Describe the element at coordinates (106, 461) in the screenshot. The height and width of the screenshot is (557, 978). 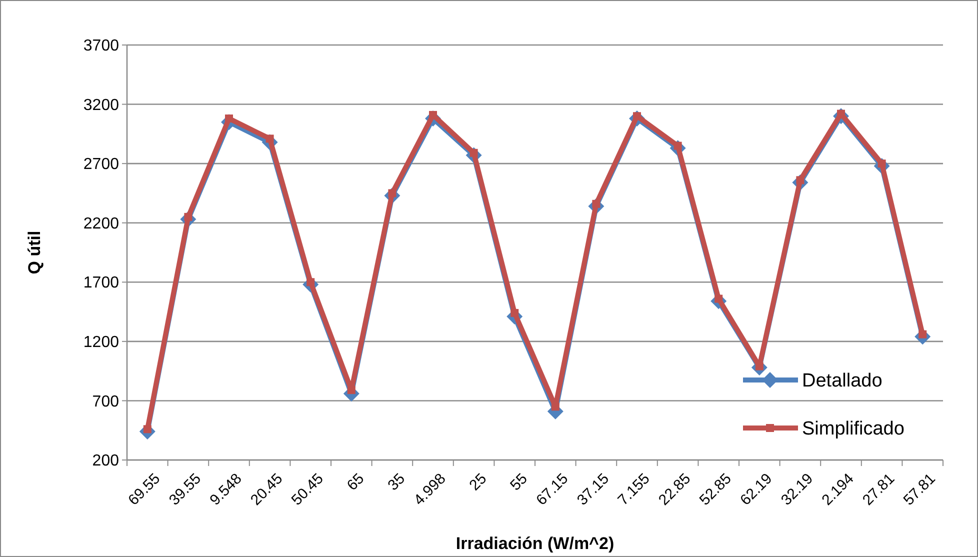
I see `y-tick-label: 200` at that location.